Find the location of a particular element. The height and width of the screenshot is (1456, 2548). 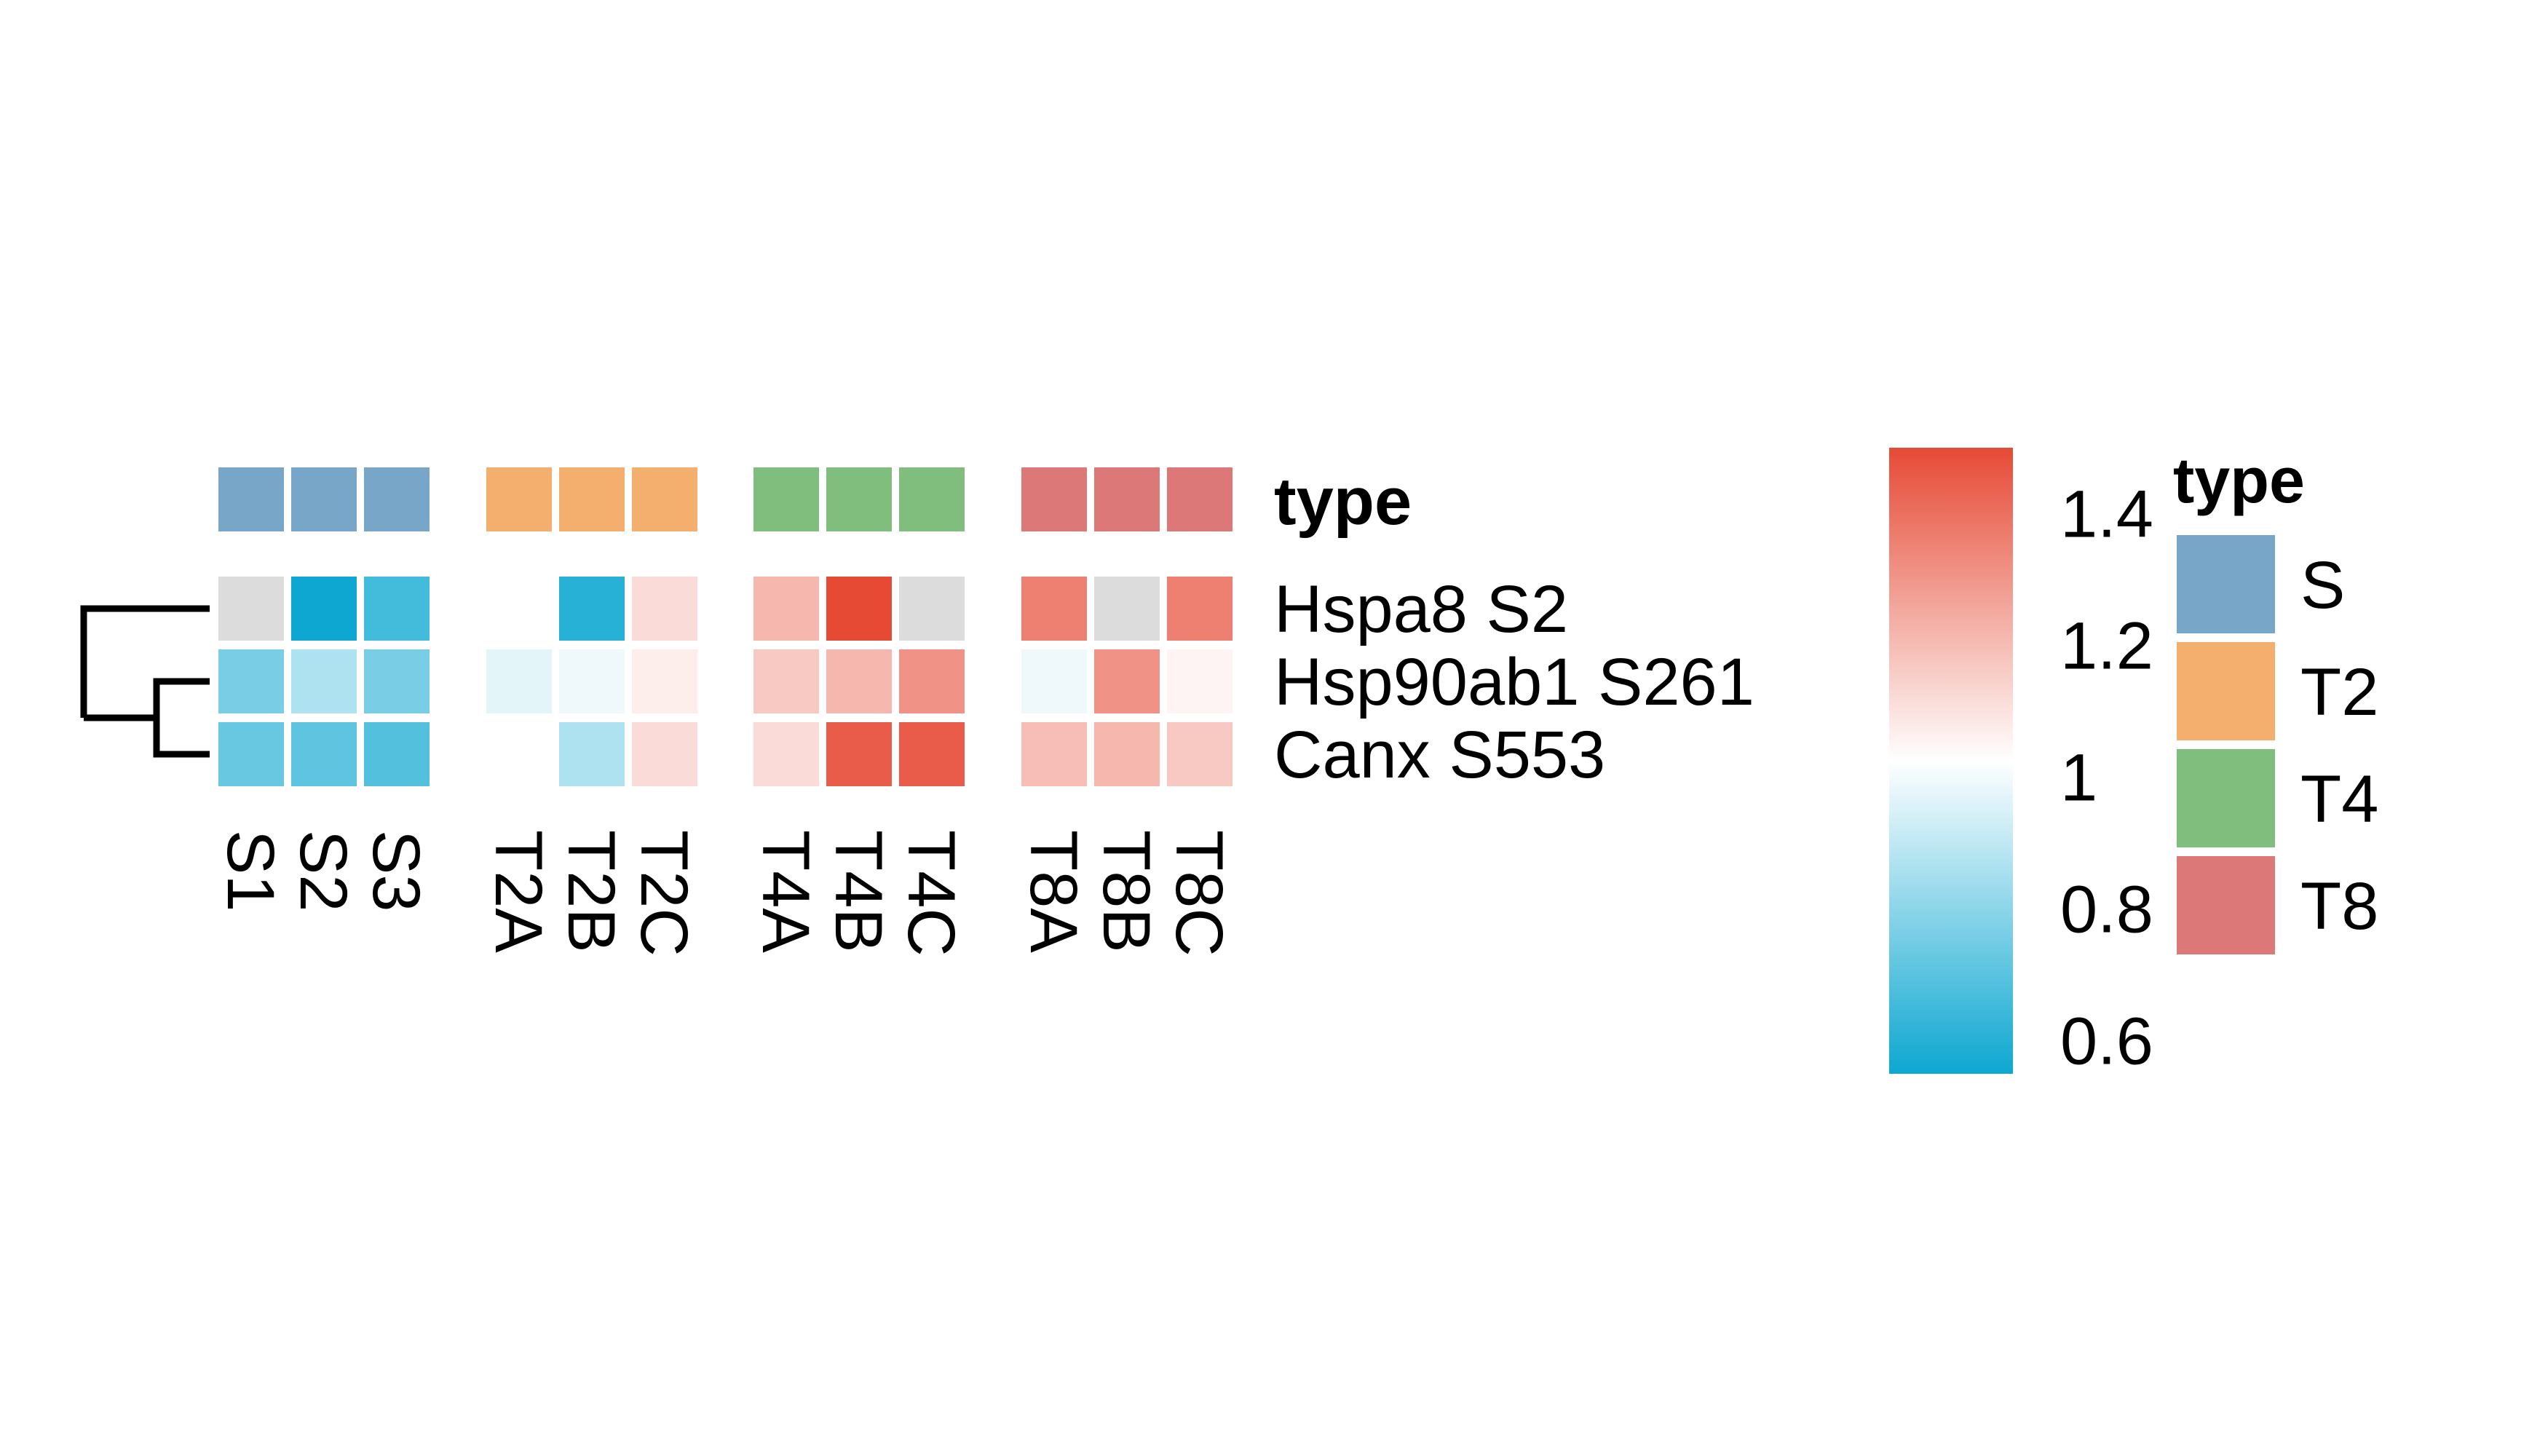

column-label: S2 is located at coordinates (323, 871).